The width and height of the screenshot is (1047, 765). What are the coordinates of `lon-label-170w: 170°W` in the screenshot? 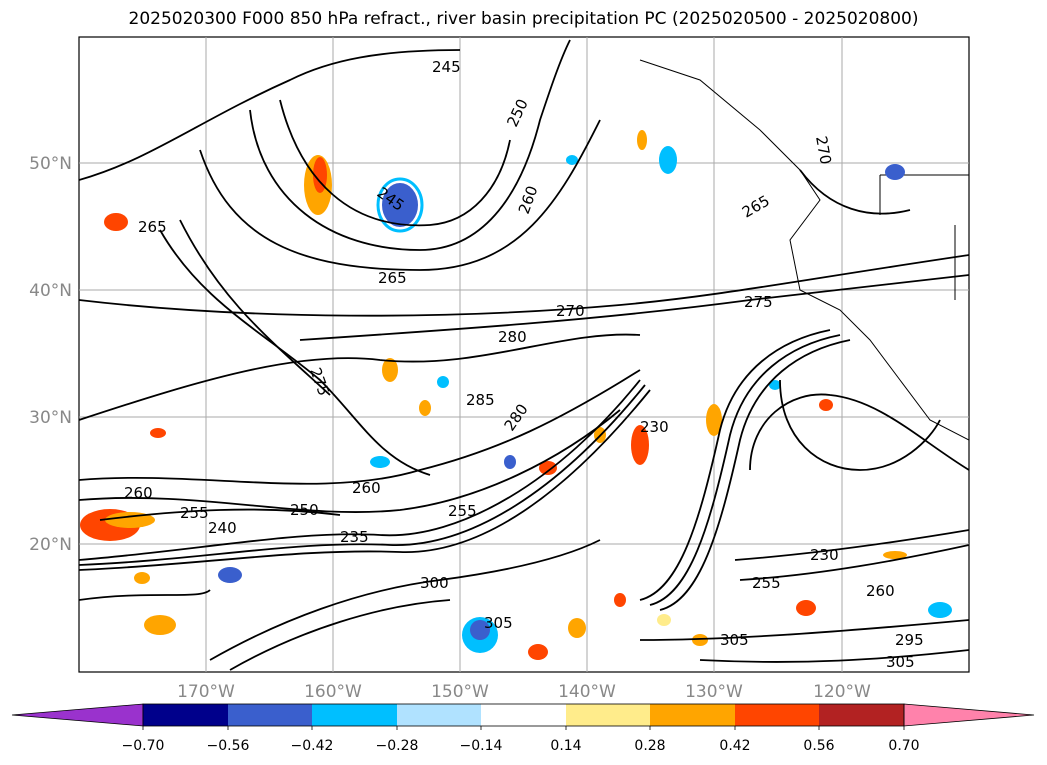 It's located at (206, 692).